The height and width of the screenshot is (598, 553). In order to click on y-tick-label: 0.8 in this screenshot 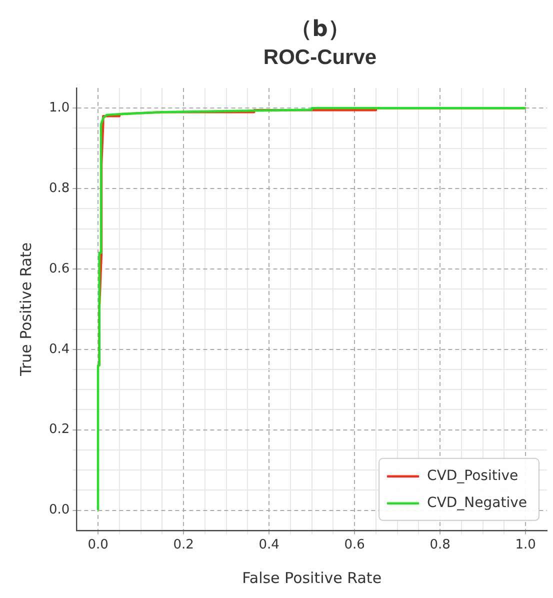, I will do `click(59, 188)`.